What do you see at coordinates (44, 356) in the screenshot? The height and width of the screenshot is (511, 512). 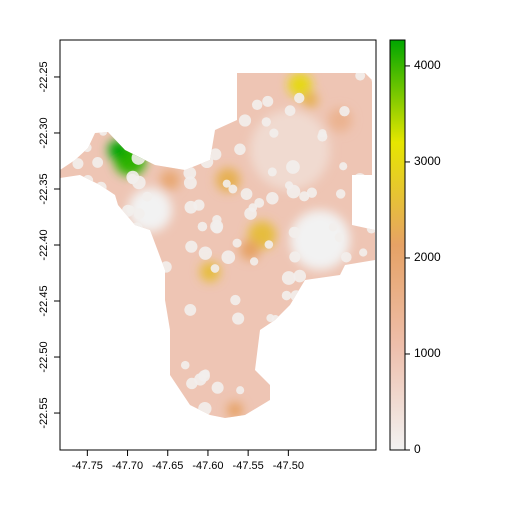 I see `y-tick-label: -22.50` at bounding box center [44, 356].